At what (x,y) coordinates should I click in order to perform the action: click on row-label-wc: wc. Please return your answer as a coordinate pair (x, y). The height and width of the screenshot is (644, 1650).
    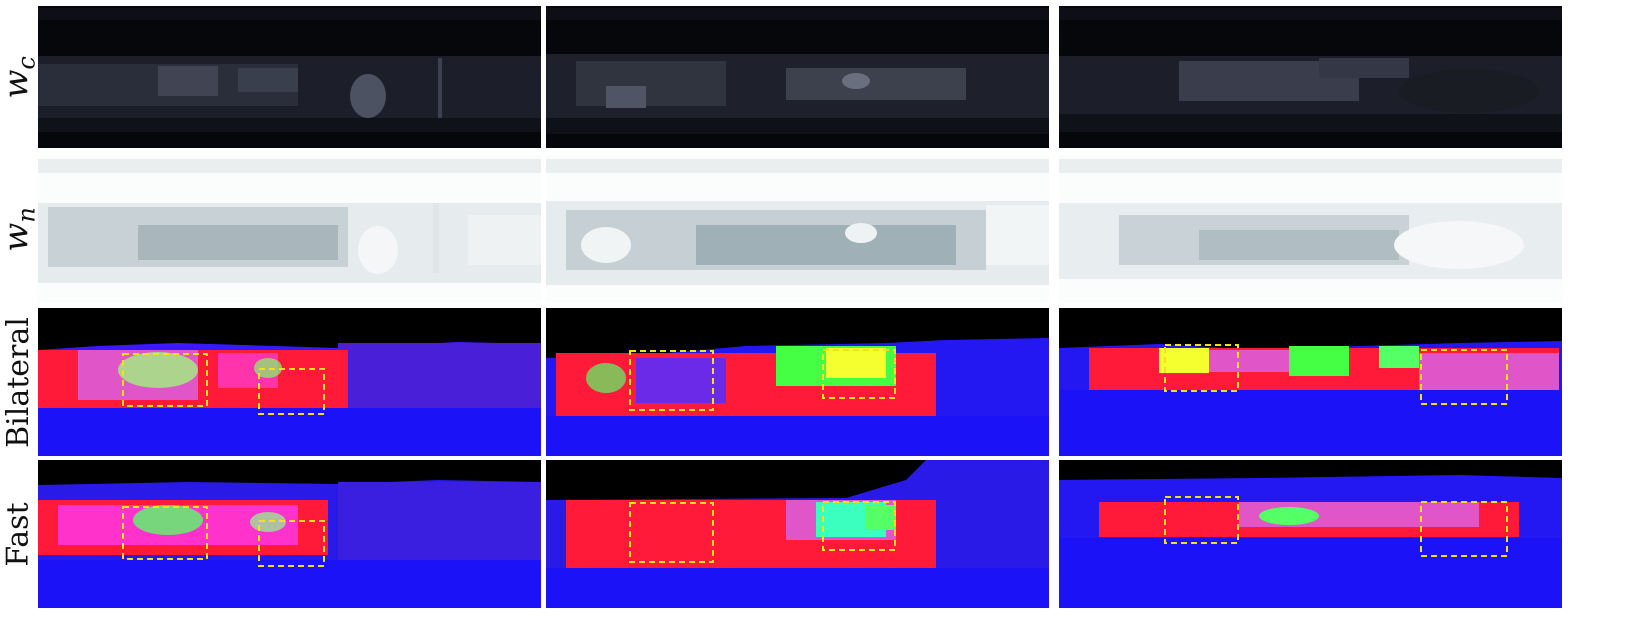
    Looking at the image, I should click on (20, 77).